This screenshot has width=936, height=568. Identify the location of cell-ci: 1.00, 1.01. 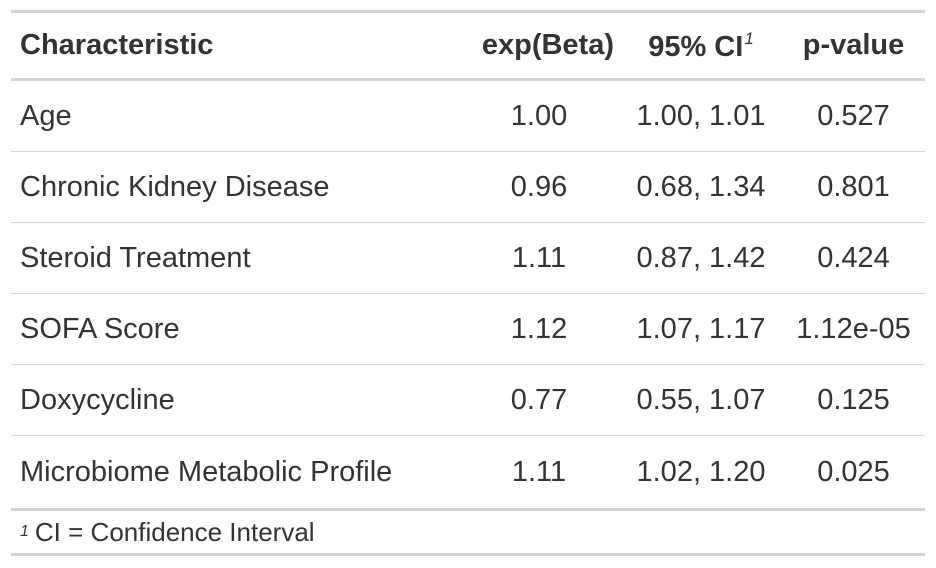
(701, 115).